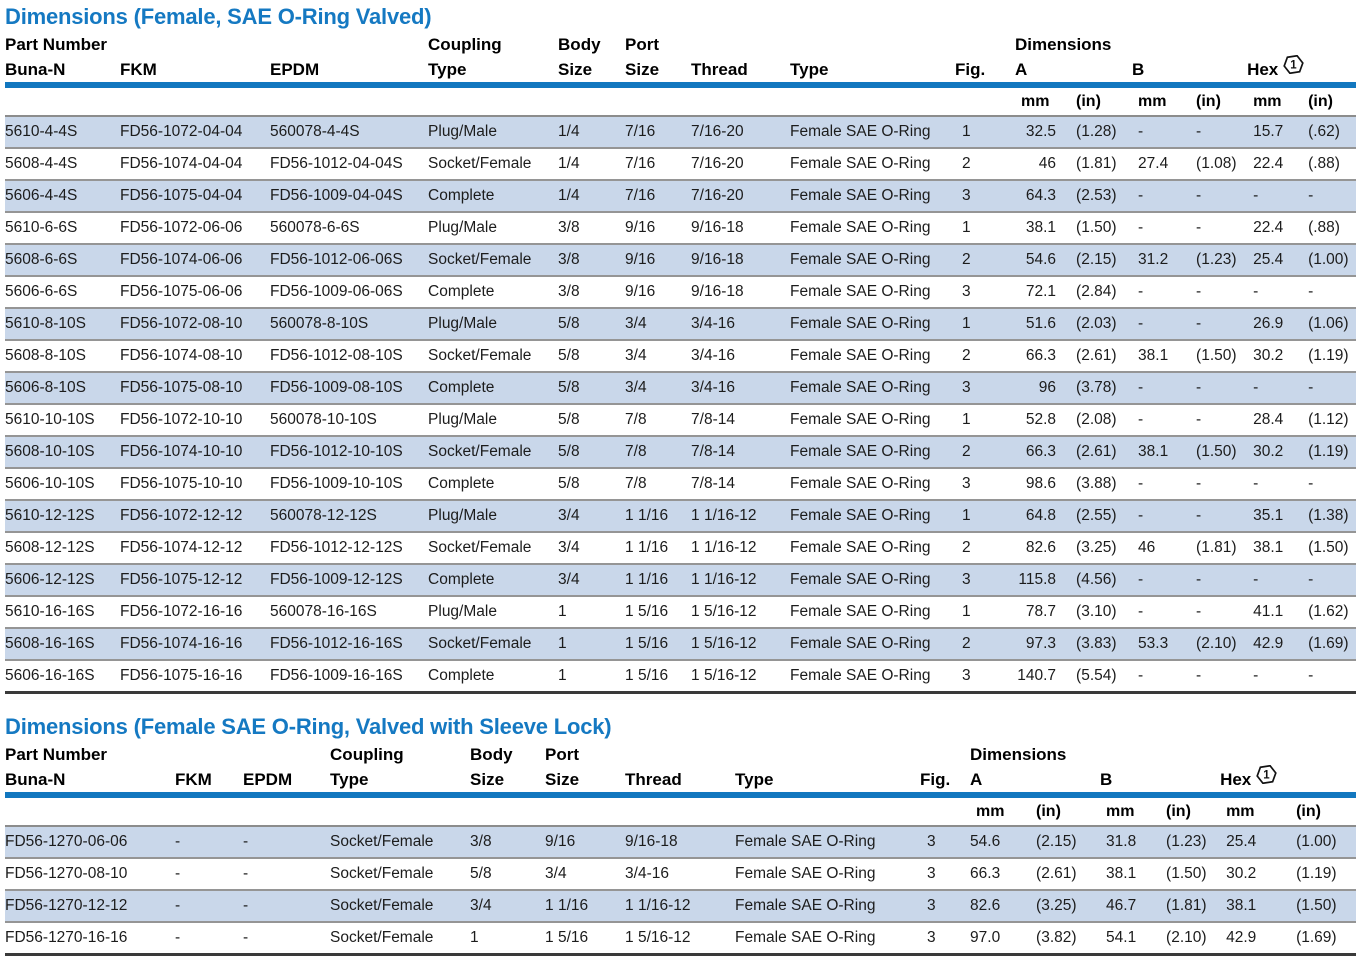 The height and width of the screenshot is (964, 1366). What do you see at coordinates (985, 841) in the screenshot?
I see `cell: 54.6` at bounding box center [985, 841].